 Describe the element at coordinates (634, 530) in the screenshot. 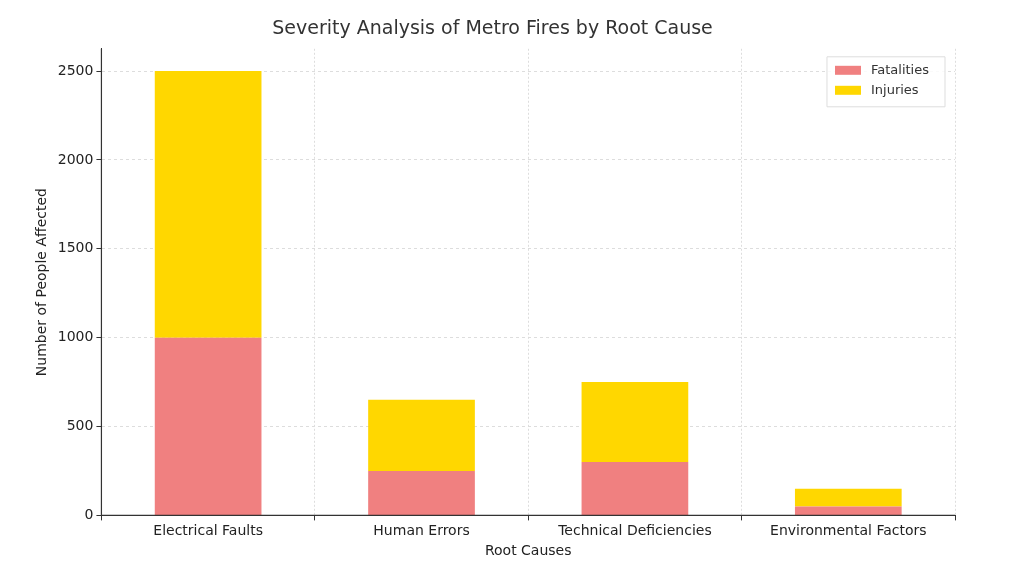

I see `x-tick-label: Technical Deficiencies` at that location.